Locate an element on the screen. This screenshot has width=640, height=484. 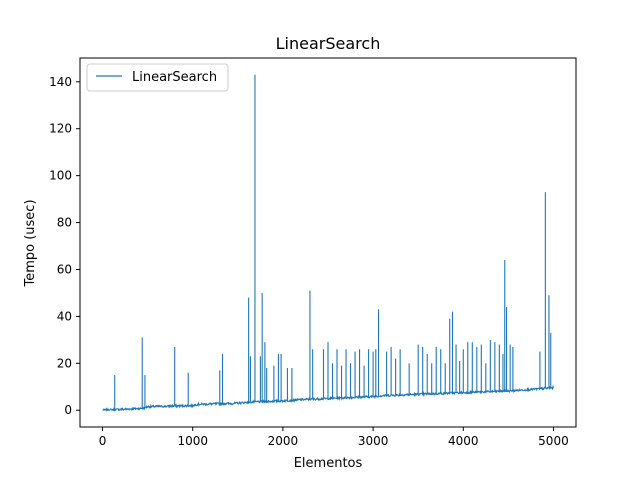
y-tick-label: 40 is located at coordinates (64, 316).